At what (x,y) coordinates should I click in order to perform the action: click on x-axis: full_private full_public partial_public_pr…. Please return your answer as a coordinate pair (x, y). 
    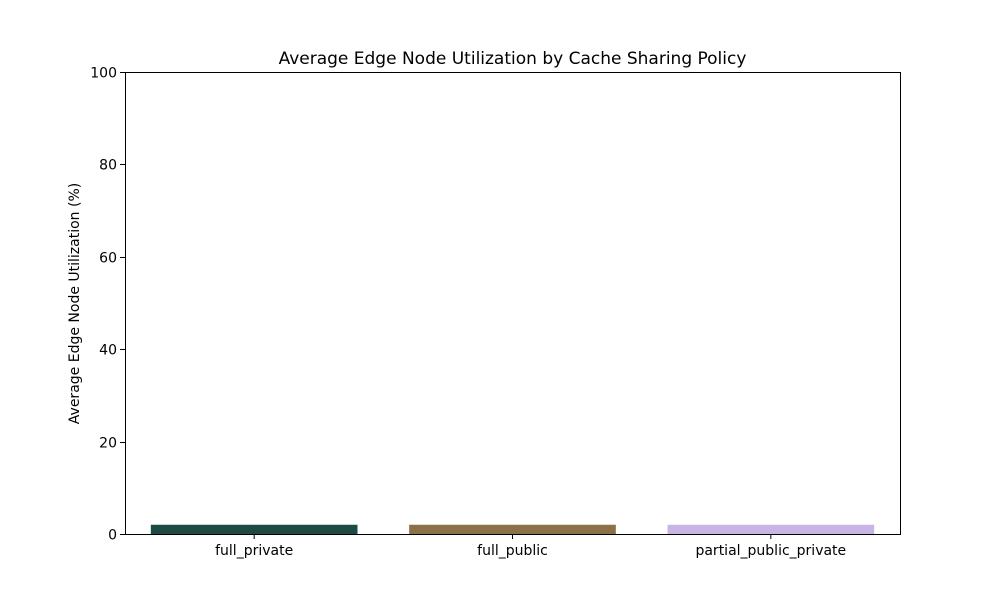
    Looking at the image, I should click on (530, 546).